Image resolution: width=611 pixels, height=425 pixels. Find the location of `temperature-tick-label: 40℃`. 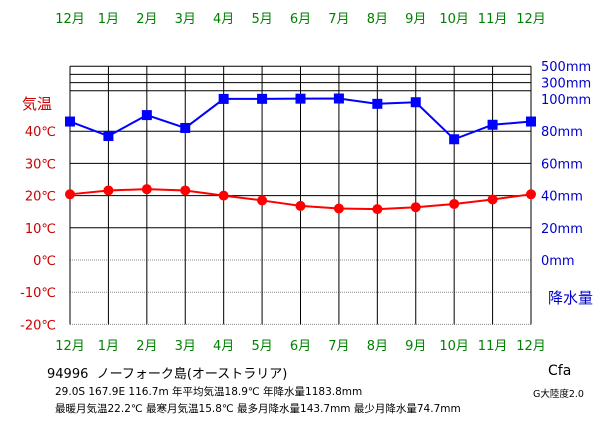

temperature-tick-label: 40℃ is located at coordinates (40, 132).